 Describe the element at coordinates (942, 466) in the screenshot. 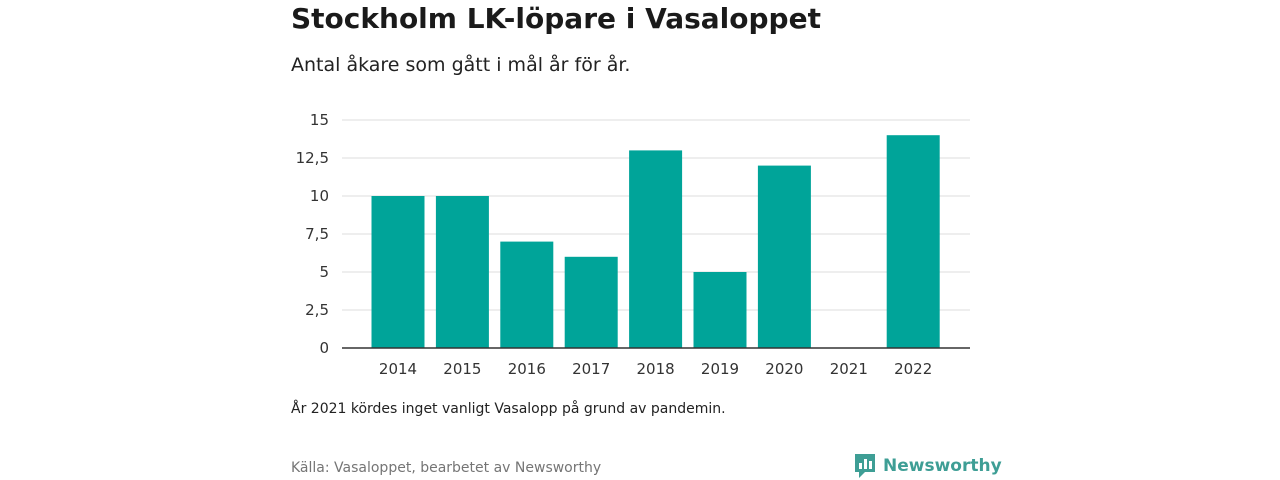

I see `brand-name: Newsworthy` at that location.